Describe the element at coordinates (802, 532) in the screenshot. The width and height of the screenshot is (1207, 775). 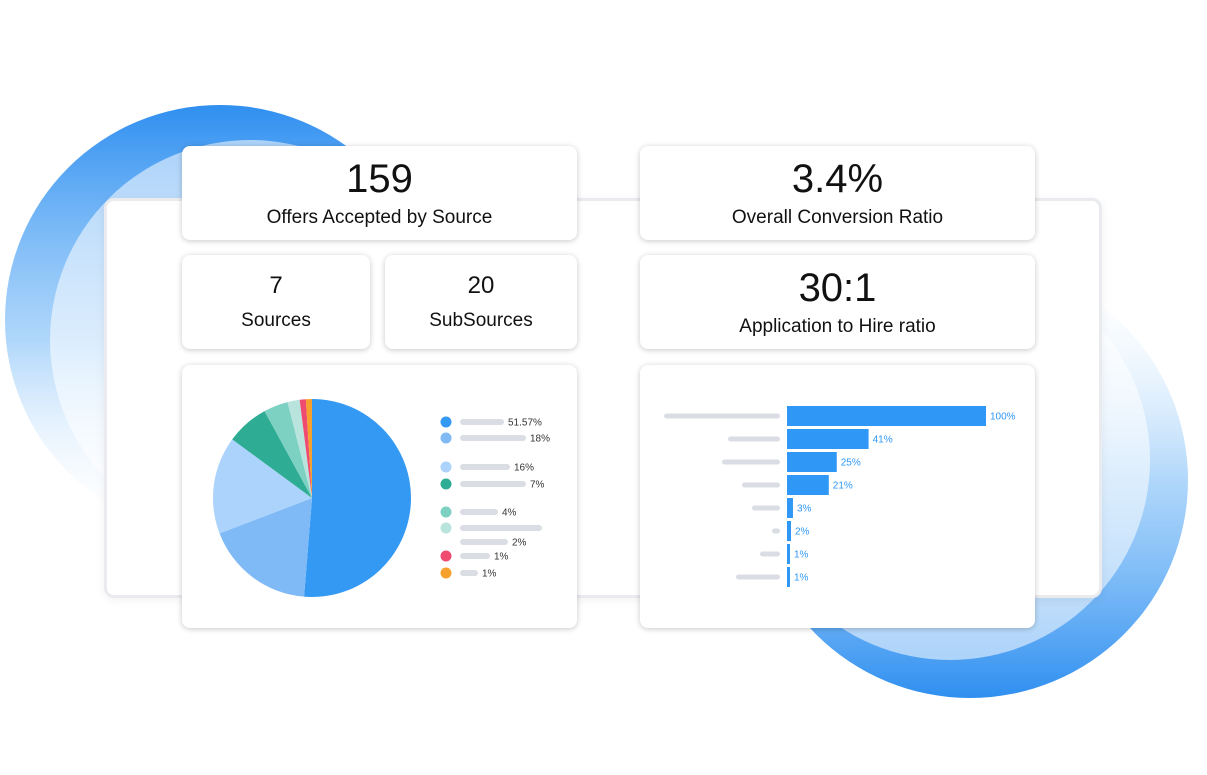
I see `bar-value-label-6: 2%` at that location.